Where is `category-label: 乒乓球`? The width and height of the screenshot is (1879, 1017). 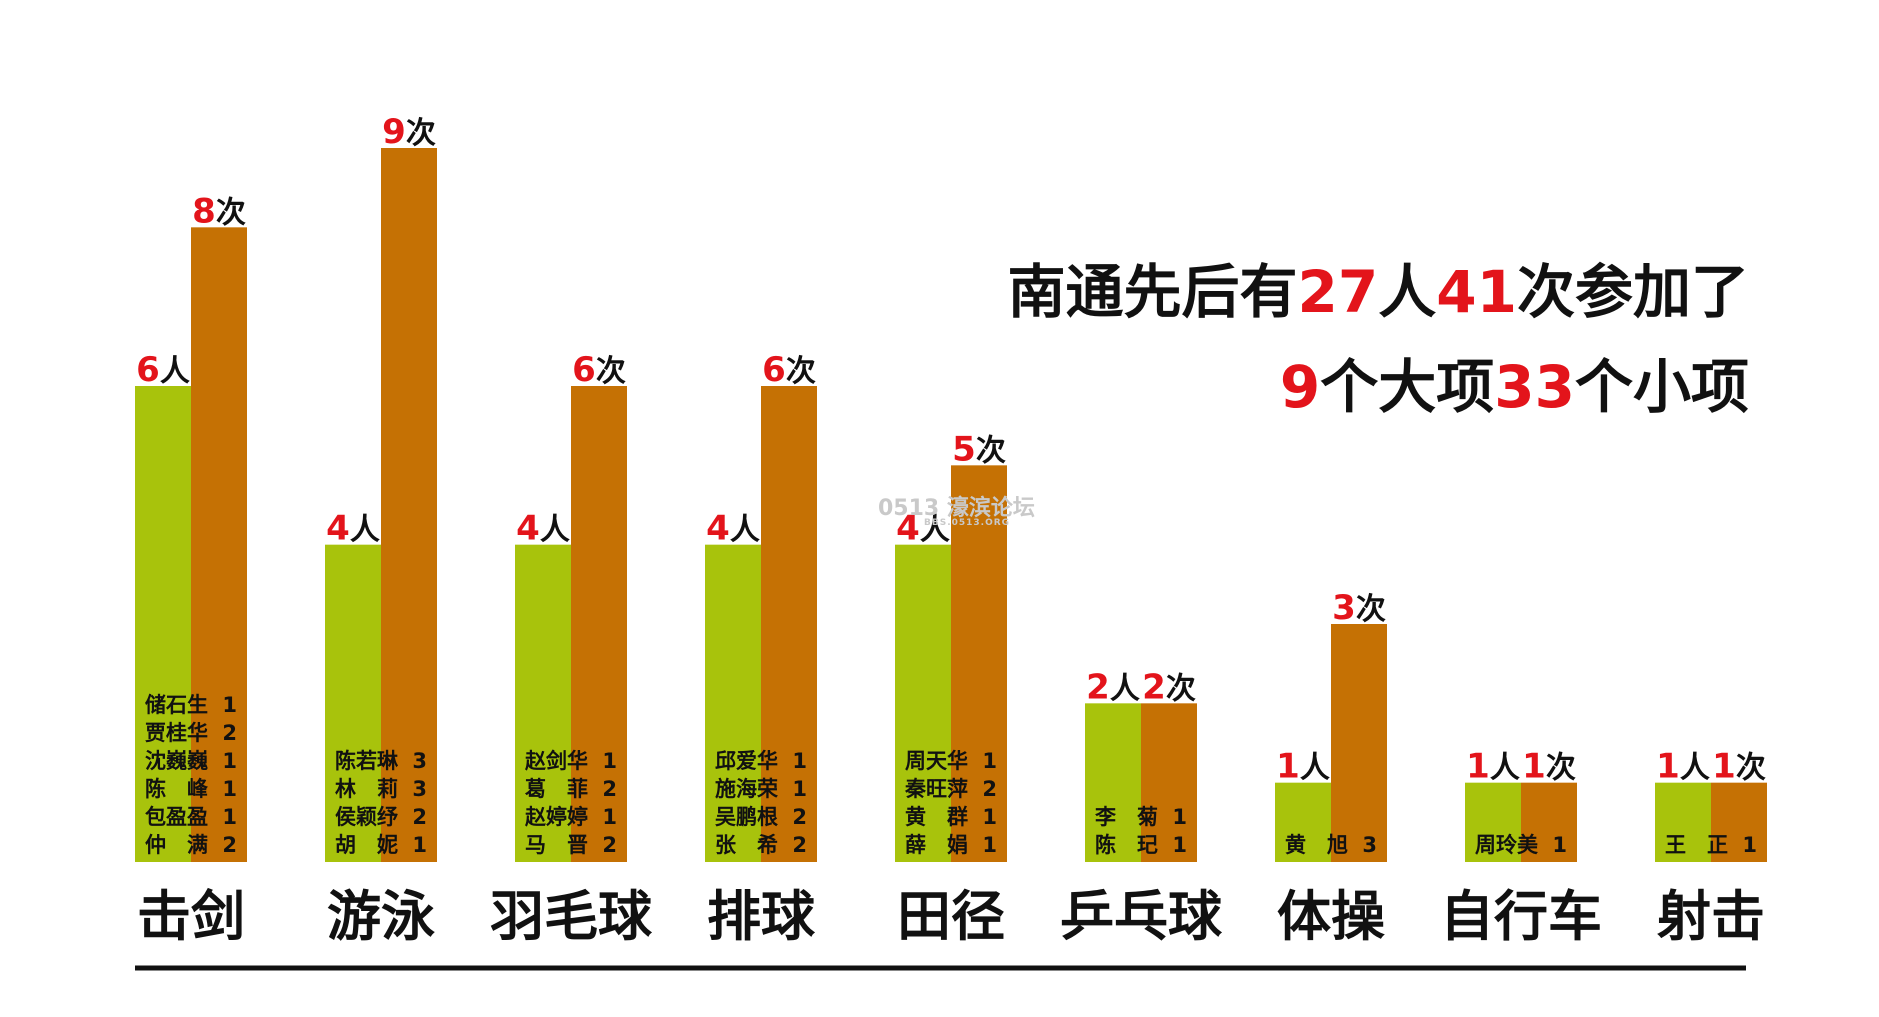 category-label: 乒乓球 is located at coordinates (1141, 916).